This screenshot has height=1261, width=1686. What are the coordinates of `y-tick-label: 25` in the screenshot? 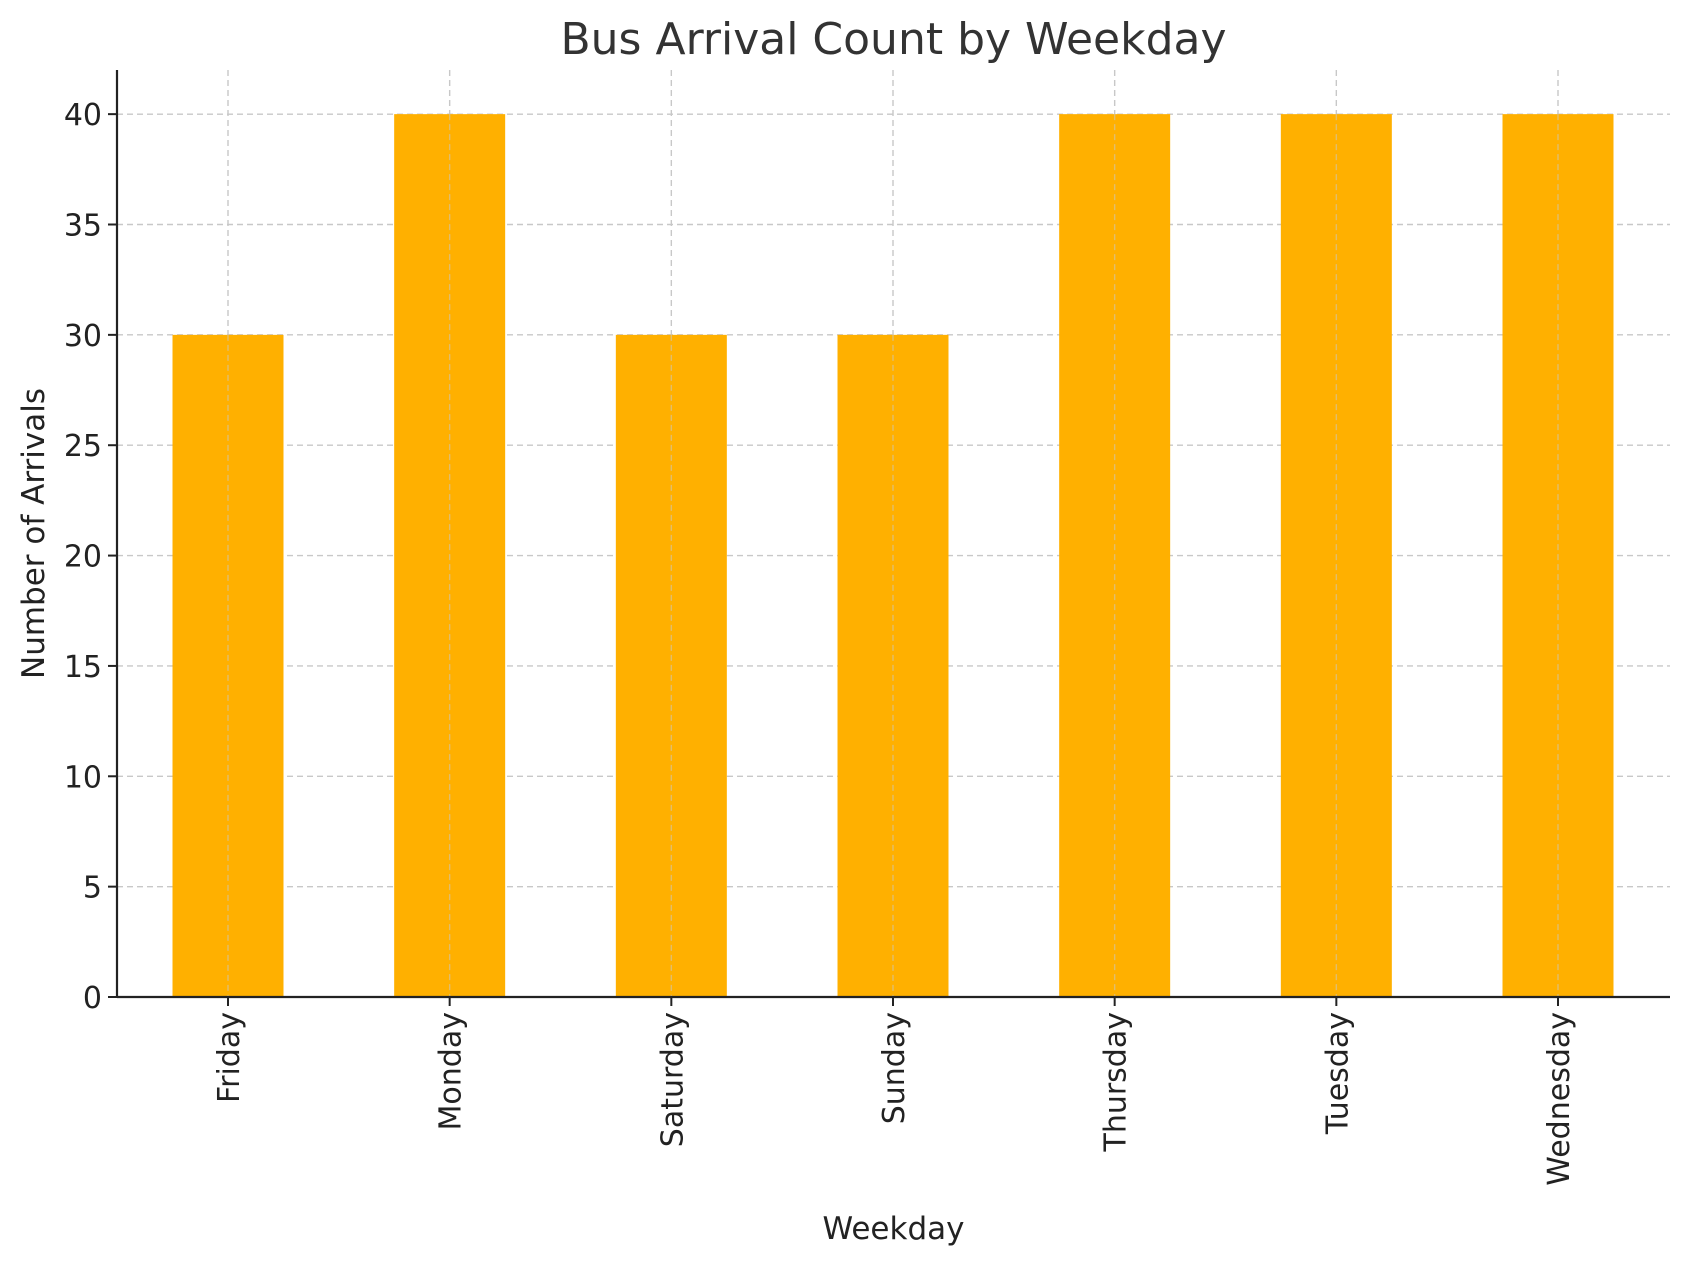 It's located at (83, 446).